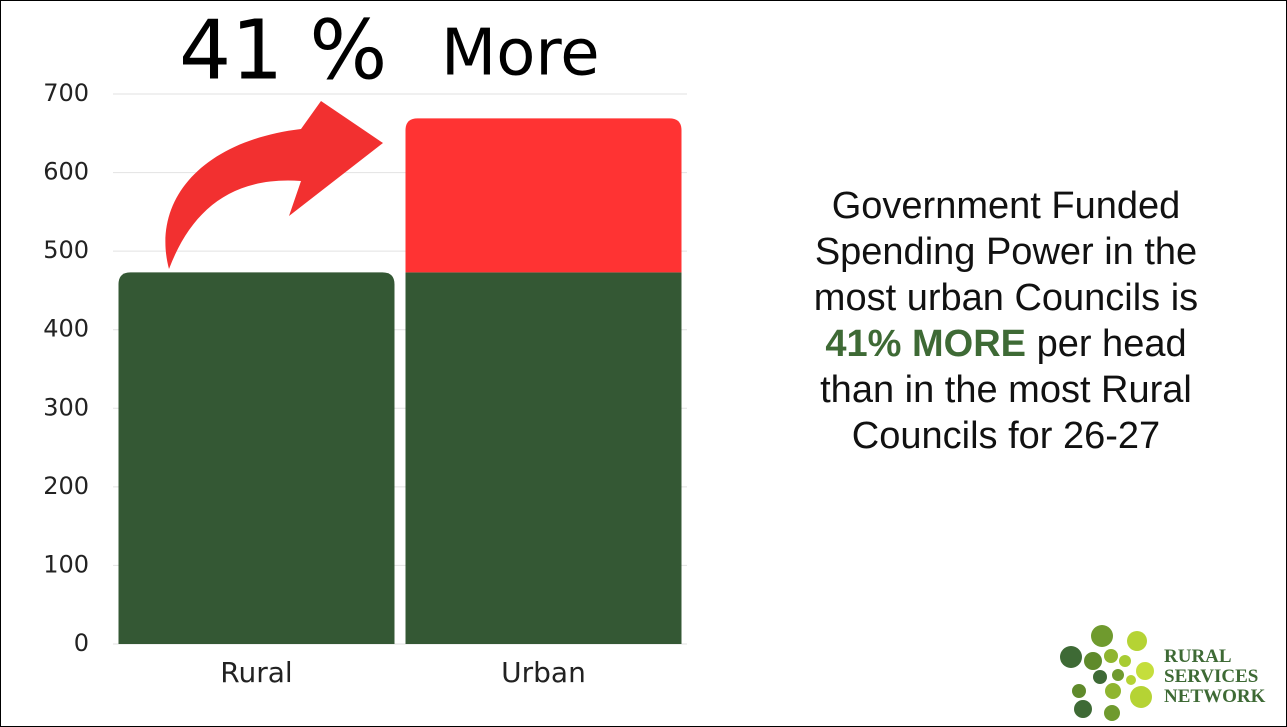 The width and height of the screenshot is (1287, 727). What do you see at coordinates (66, 564) in the screenshot?
I see `y-tick-label: 100` at bounding box center [66, 564].